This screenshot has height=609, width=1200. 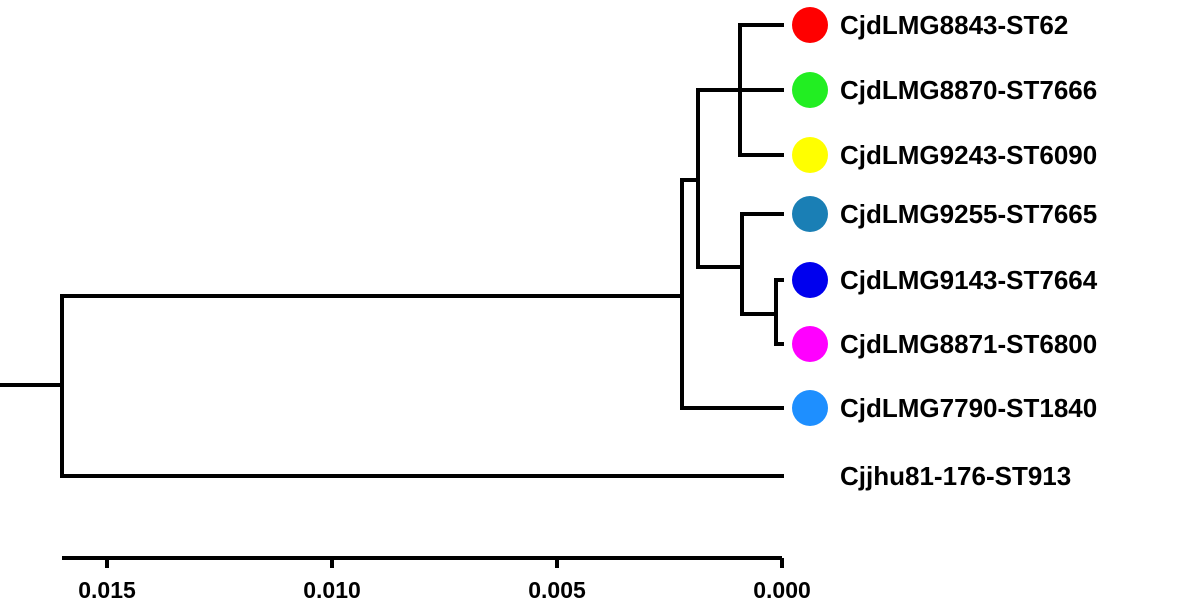 I want to click on axis-tick-label-1: 0.015, so click(x=107, y=590).